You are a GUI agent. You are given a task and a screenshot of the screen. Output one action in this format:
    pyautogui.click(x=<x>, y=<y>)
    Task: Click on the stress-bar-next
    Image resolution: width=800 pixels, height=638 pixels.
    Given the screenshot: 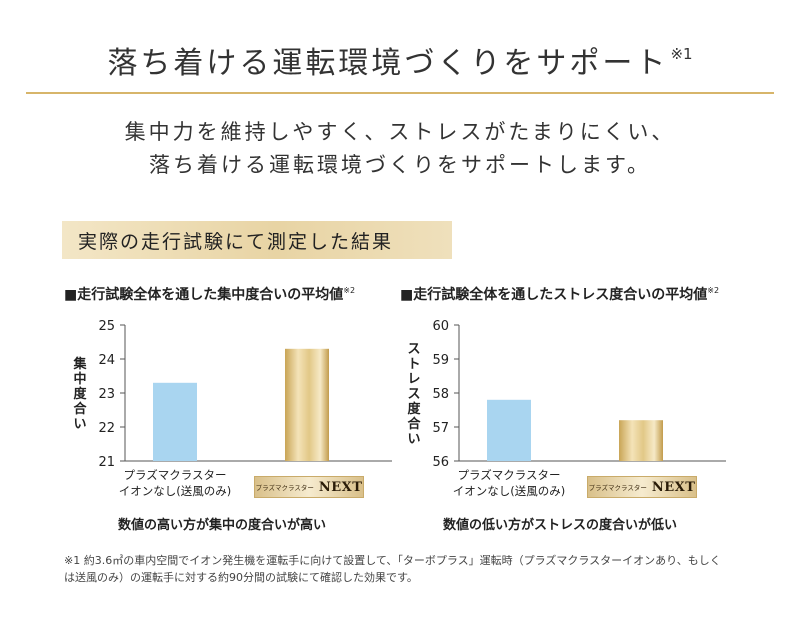 What is the action you would take?
    pyautogui.click(x=641, y=440)
    